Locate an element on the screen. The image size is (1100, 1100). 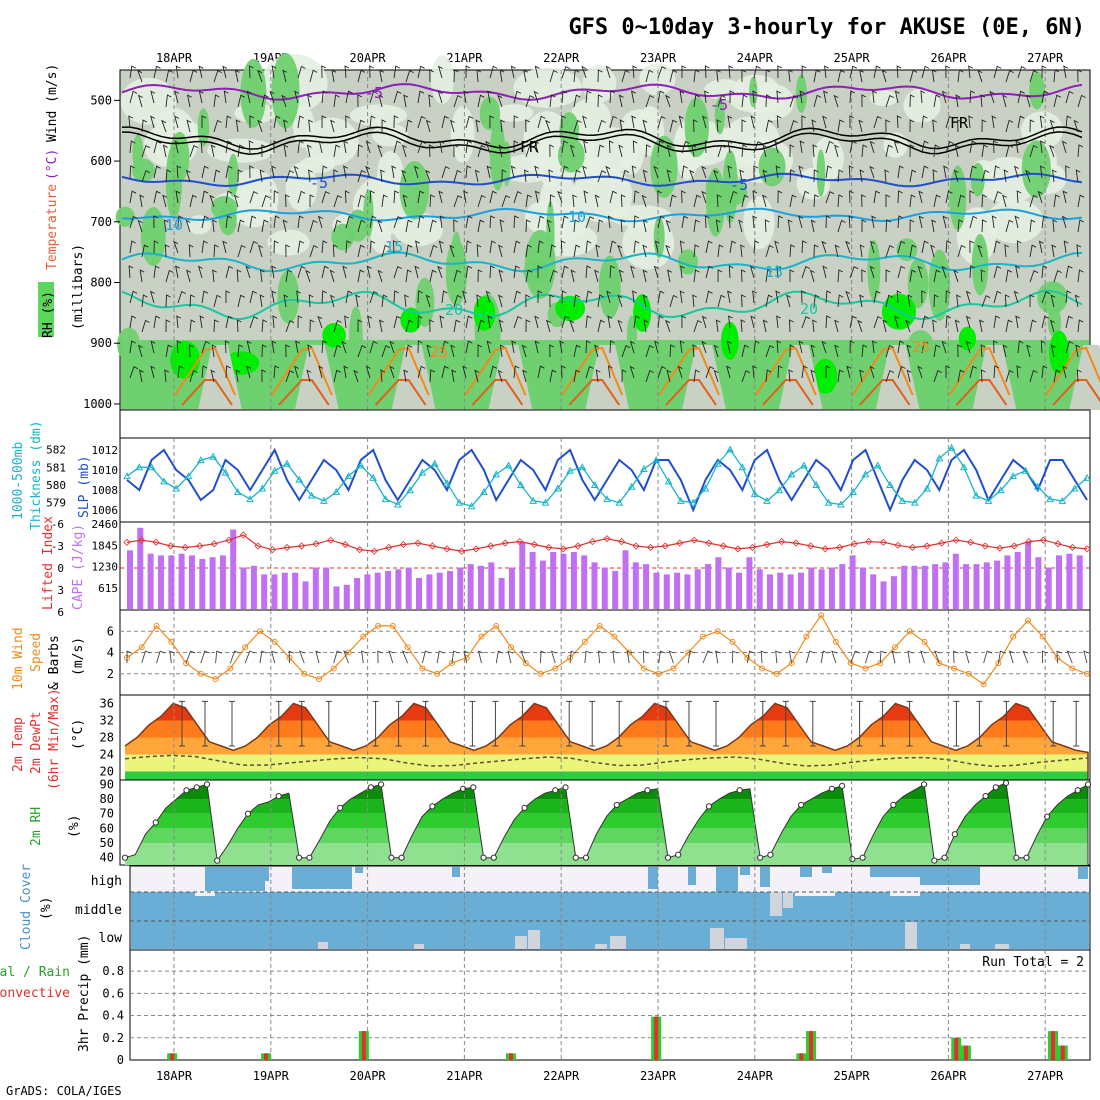
precip-convective-bar is located at coordinates (656, 1038).